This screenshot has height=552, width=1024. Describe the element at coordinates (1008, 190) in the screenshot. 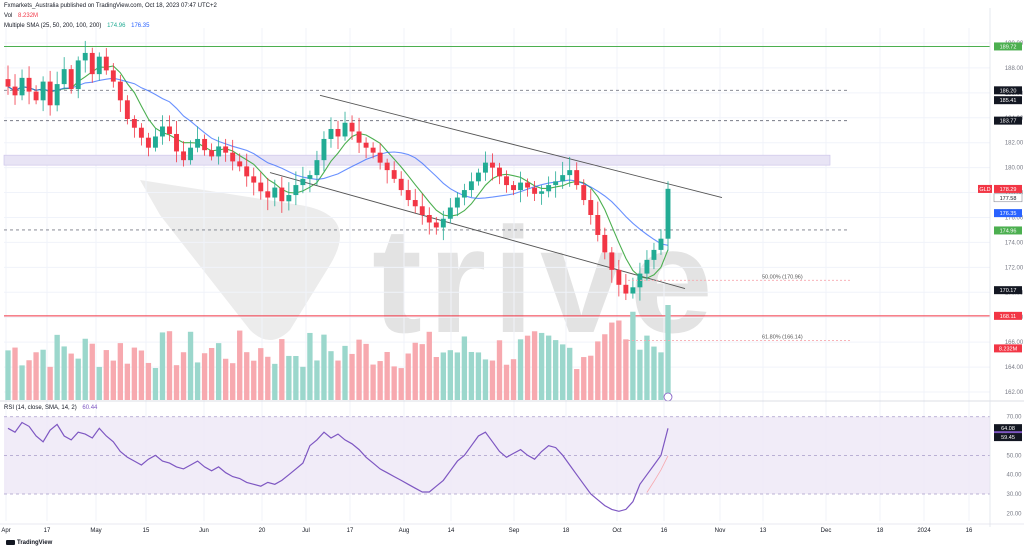

I see `price-tag-label: 178.29` at that location.